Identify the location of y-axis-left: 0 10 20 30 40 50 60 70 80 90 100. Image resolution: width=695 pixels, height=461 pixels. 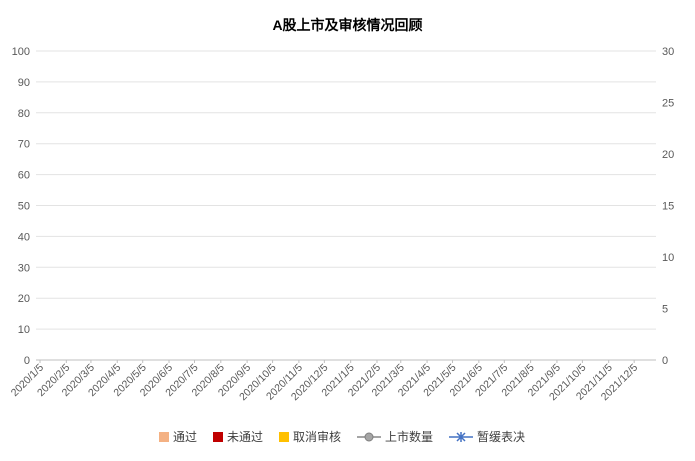
(21, 206).